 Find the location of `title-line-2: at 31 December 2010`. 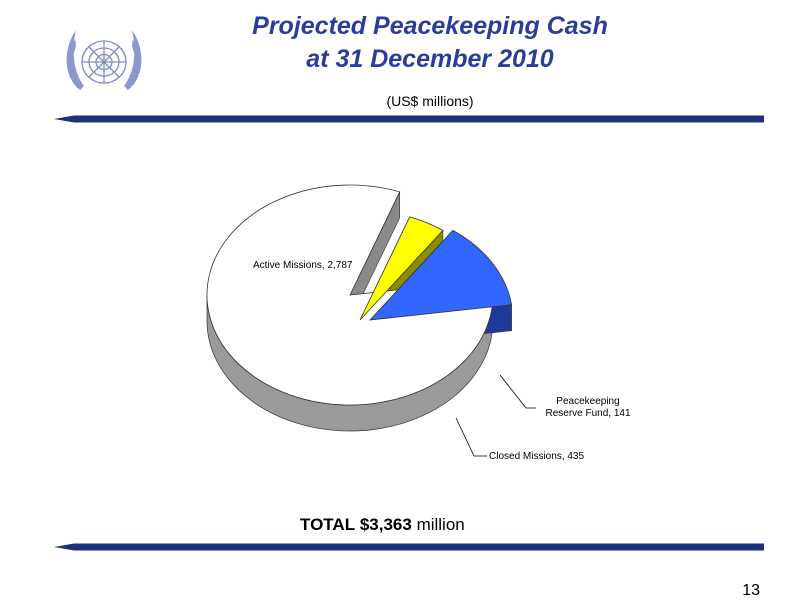

title-line-2: at 31 December 2010 is located at coordinates (430, 59).